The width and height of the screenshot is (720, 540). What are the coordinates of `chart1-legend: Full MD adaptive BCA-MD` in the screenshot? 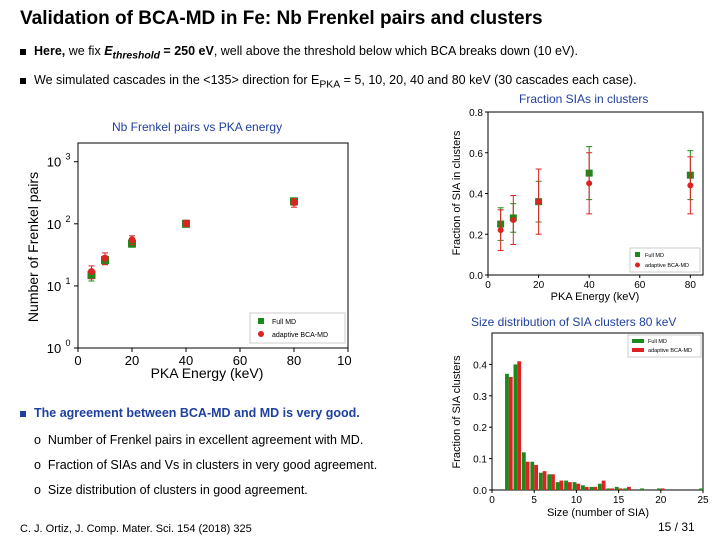 It's located at (297, 328).